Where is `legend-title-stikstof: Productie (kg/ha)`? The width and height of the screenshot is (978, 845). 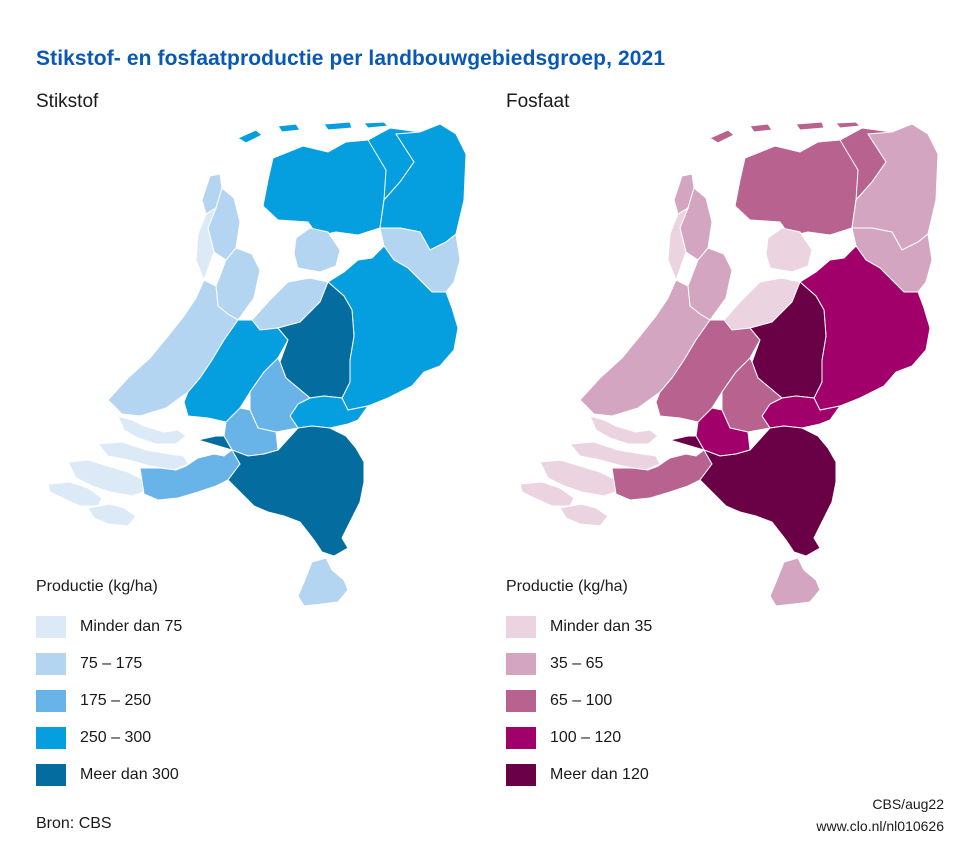 legend-title-stikstof: Productie (kg/ha) is located at coordinates (97, 586).